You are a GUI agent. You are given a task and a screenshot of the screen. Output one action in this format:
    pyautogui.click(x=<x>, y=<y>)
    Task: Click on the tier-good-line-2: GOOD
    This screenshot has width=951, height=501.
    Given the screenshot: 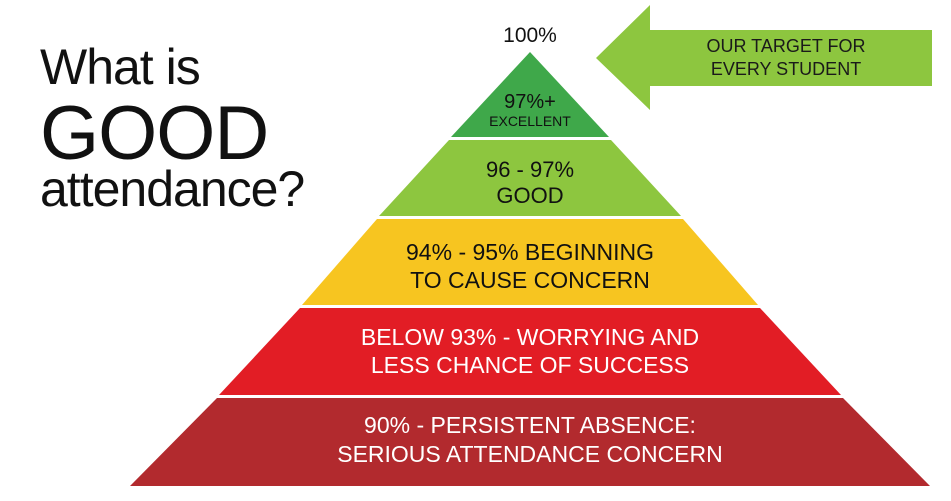 What is the action you would take?
    pyautogui.click(x=529, y=195)
    